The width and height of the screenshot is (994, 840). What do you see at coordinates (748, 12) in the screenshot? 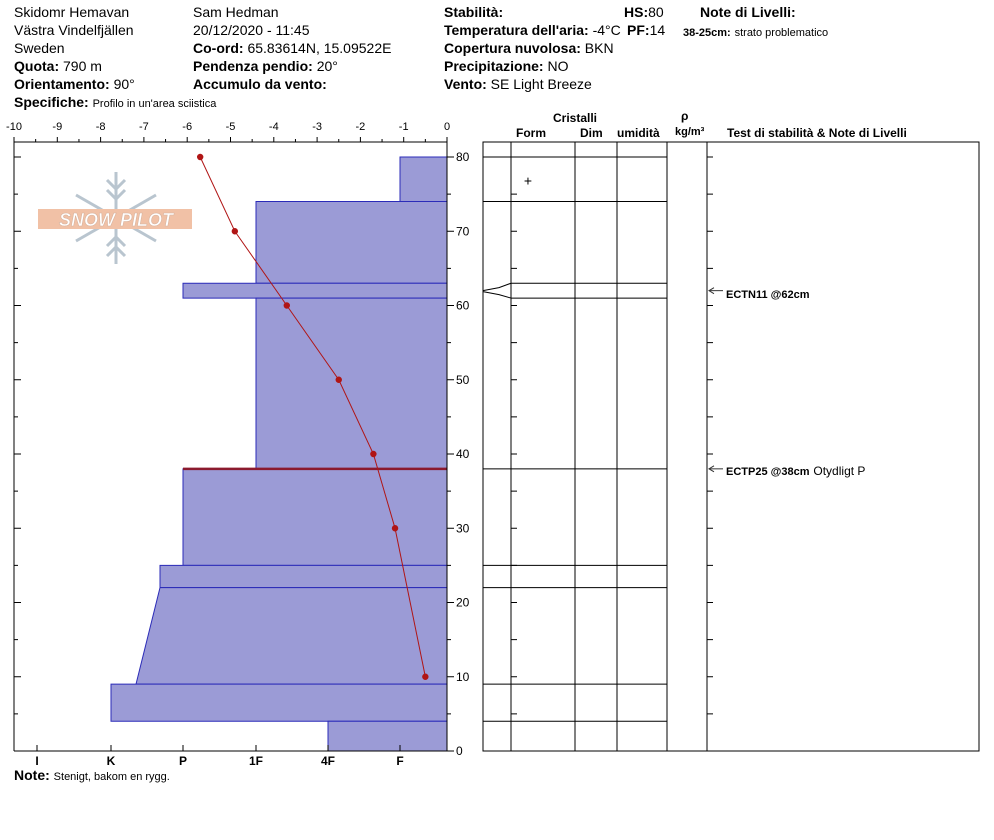
I see `note-livelli-label: Note di Livelli:` at bounding box center [748, 12].